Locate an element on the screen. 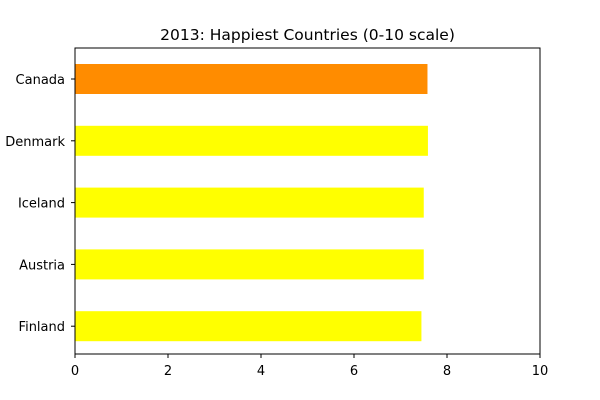 This screenshot has height=400, width=600. bar-denmark is located at coordinates (251, 140).